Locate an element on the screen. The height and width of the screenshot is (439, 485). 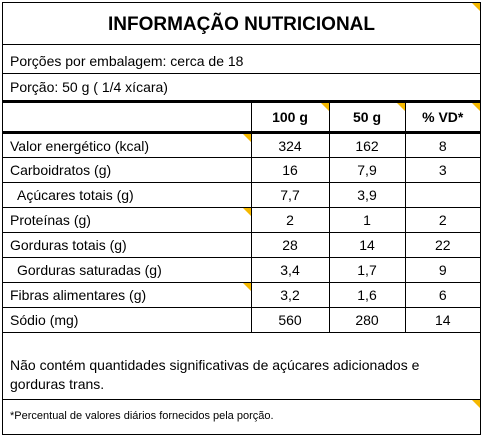
value-vd: 14 is located at coordinates (442, 320).